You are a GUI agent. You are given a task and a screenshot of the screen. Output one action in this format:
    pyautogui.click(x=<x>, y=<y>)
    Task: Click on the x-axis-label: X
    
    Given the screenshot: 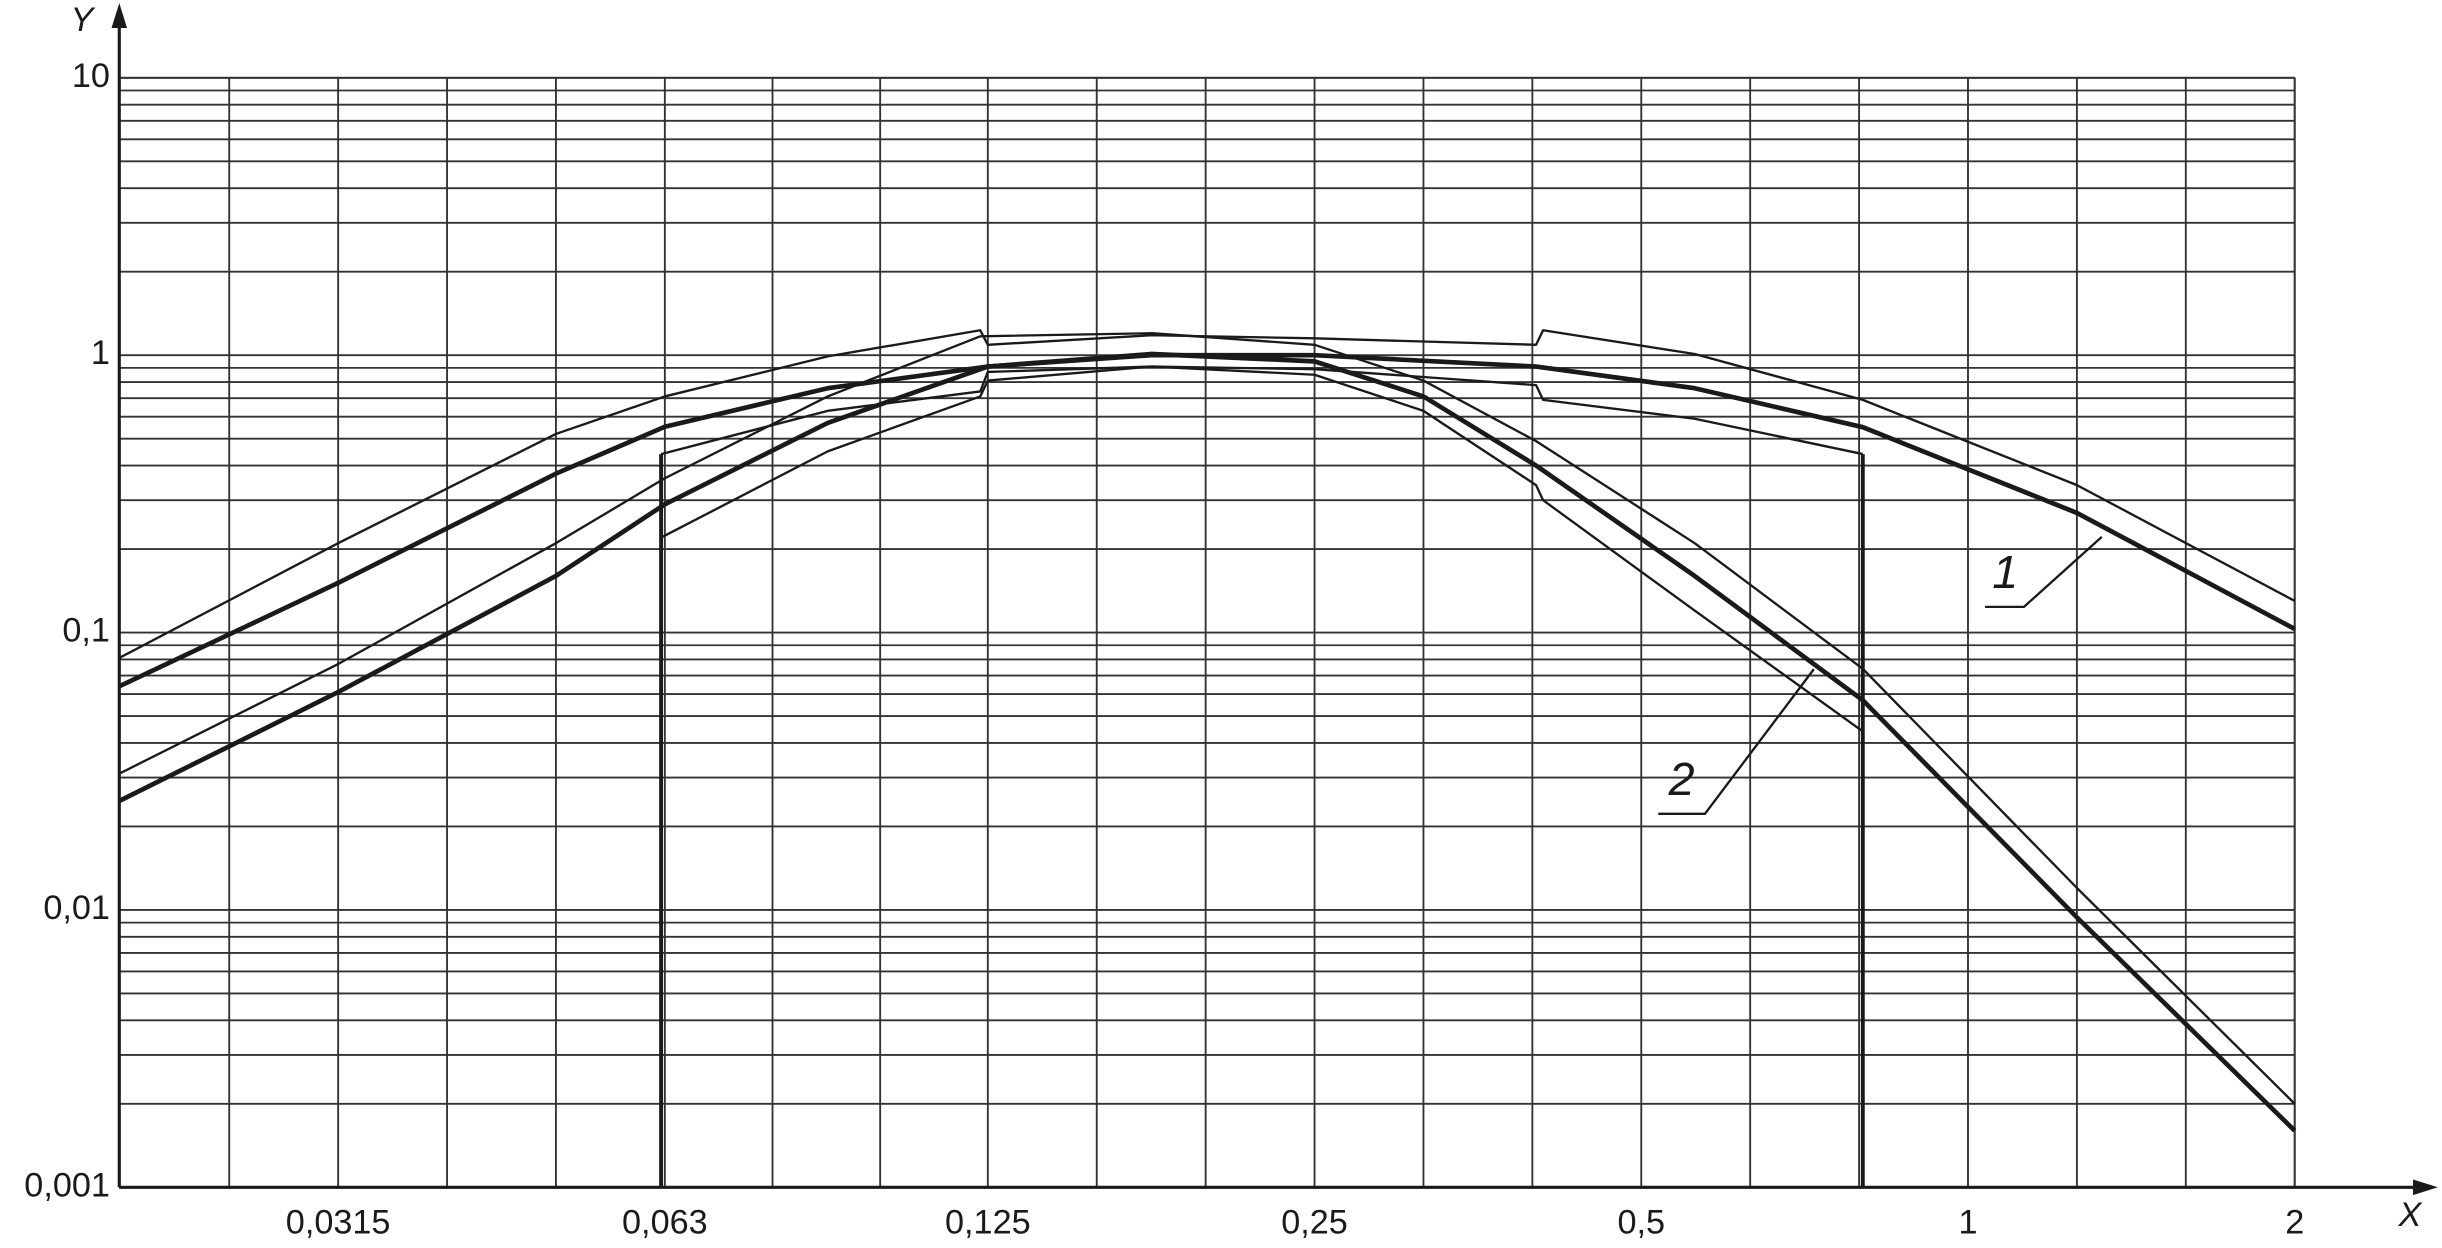 What is the action you would take?
    pyautogui.click(x=2409, y=1215)
    